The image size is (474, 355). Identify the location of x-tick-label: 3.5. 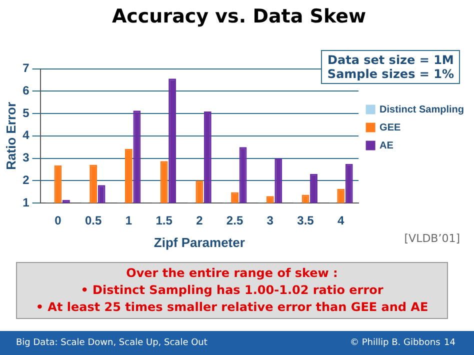
(305, 221).